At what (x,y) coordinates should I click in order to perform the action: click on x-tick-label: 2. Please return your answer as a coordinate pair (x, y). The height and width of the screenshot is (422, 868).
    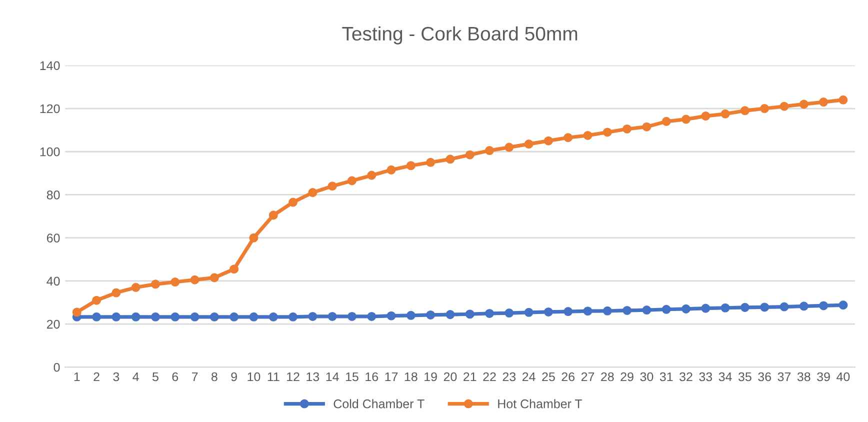
    Looking at the image, I should click on (97, 377).